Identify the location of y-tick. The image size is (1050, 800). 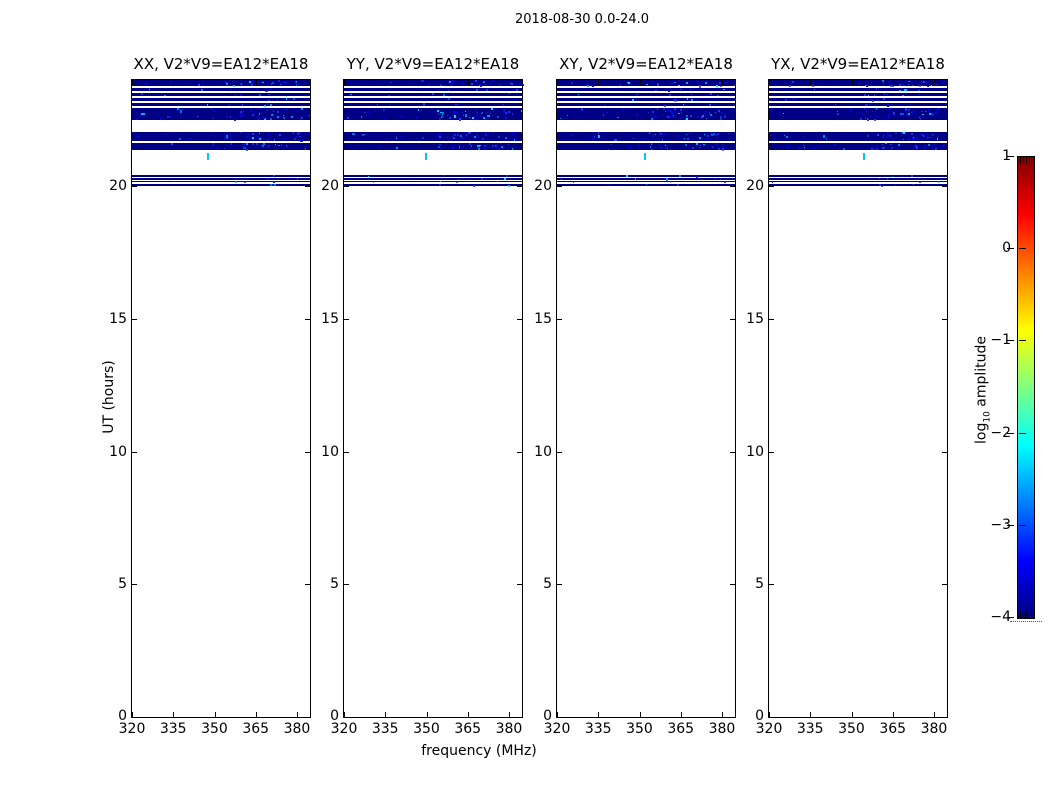
(134, 585).